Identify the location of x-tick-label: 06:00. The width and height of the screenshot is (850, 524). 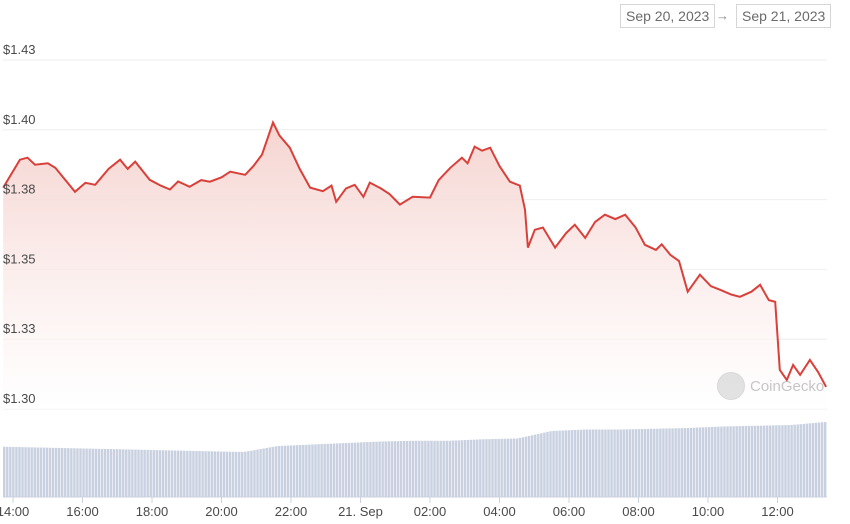
(569, 511).